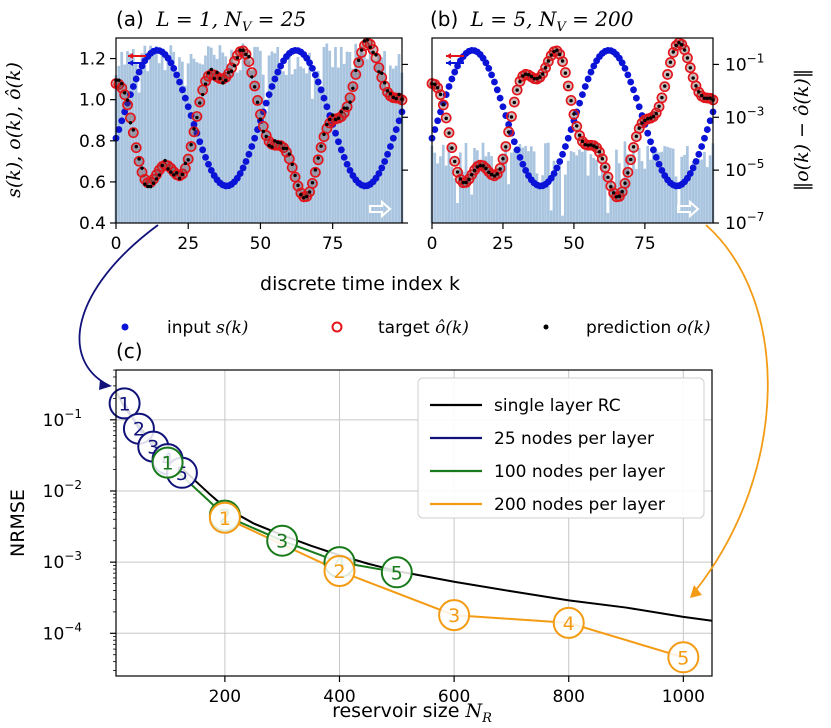 The height and width of the screenshot is (728, 831). Describe the element at coordinates (744, 63) in the screenshot. I see `error-tick-label: 10⁻¹` at that location.